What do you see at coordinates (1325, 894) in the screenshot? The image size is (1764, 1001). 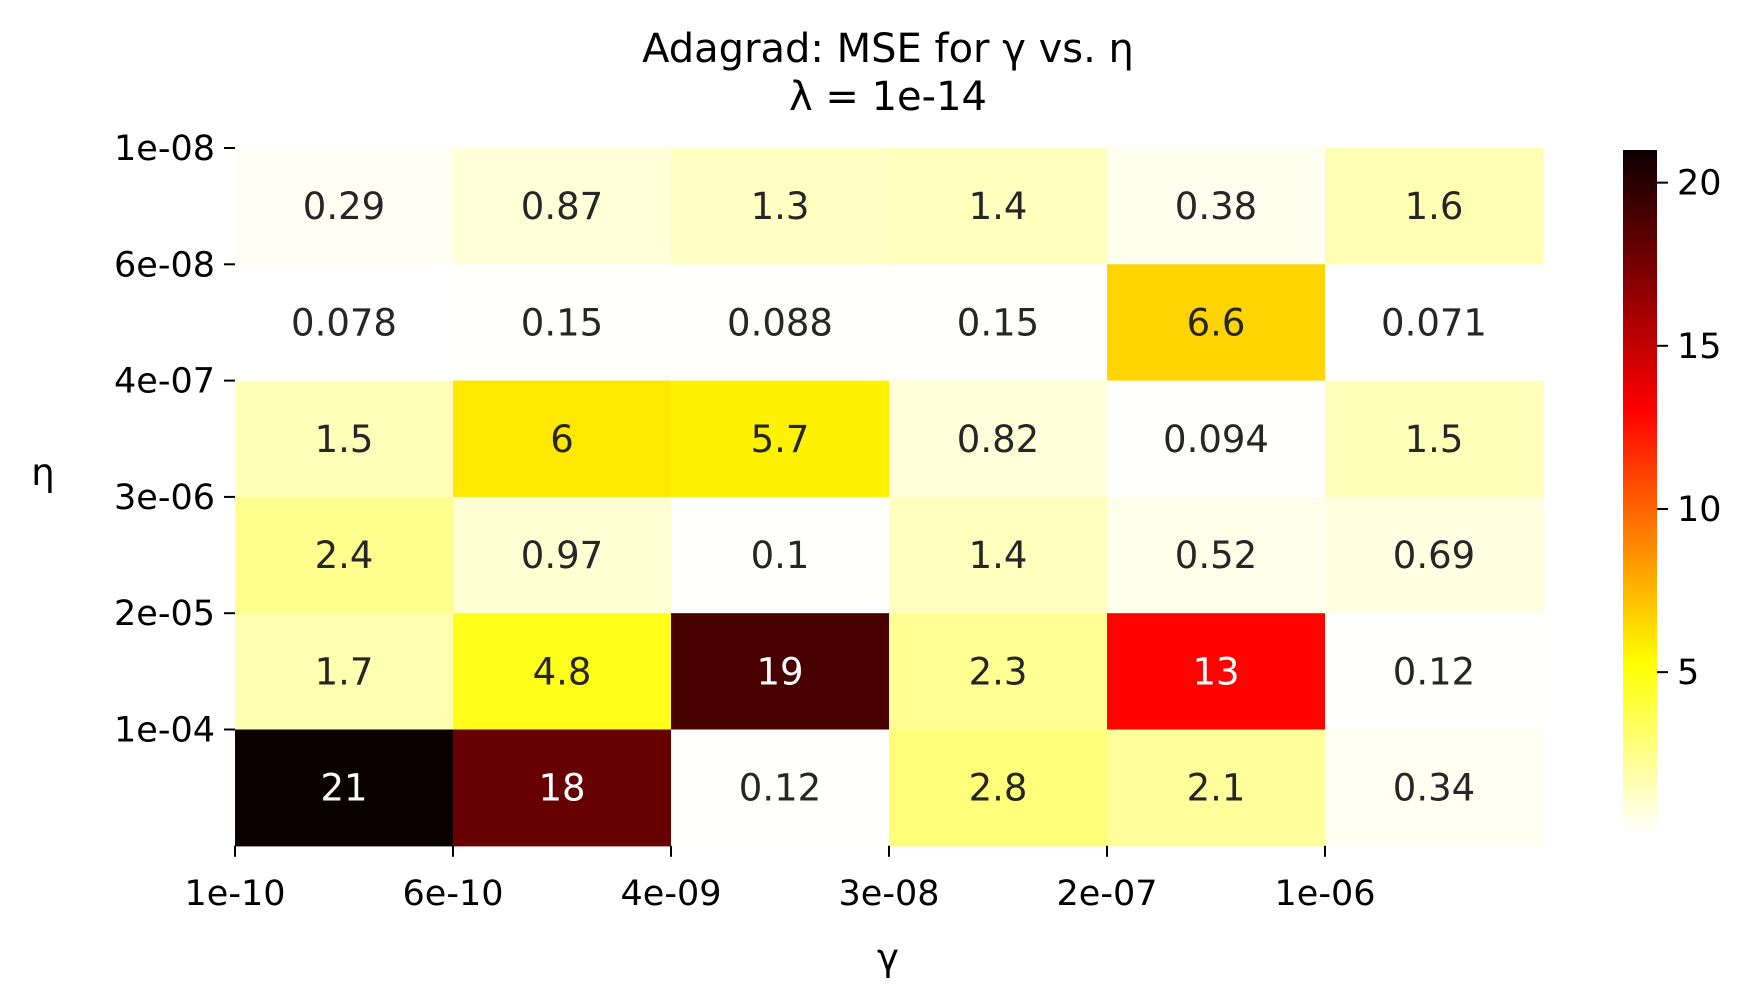 I see `x-tick-label: 1e-06` at bounding box center [1325, 894].